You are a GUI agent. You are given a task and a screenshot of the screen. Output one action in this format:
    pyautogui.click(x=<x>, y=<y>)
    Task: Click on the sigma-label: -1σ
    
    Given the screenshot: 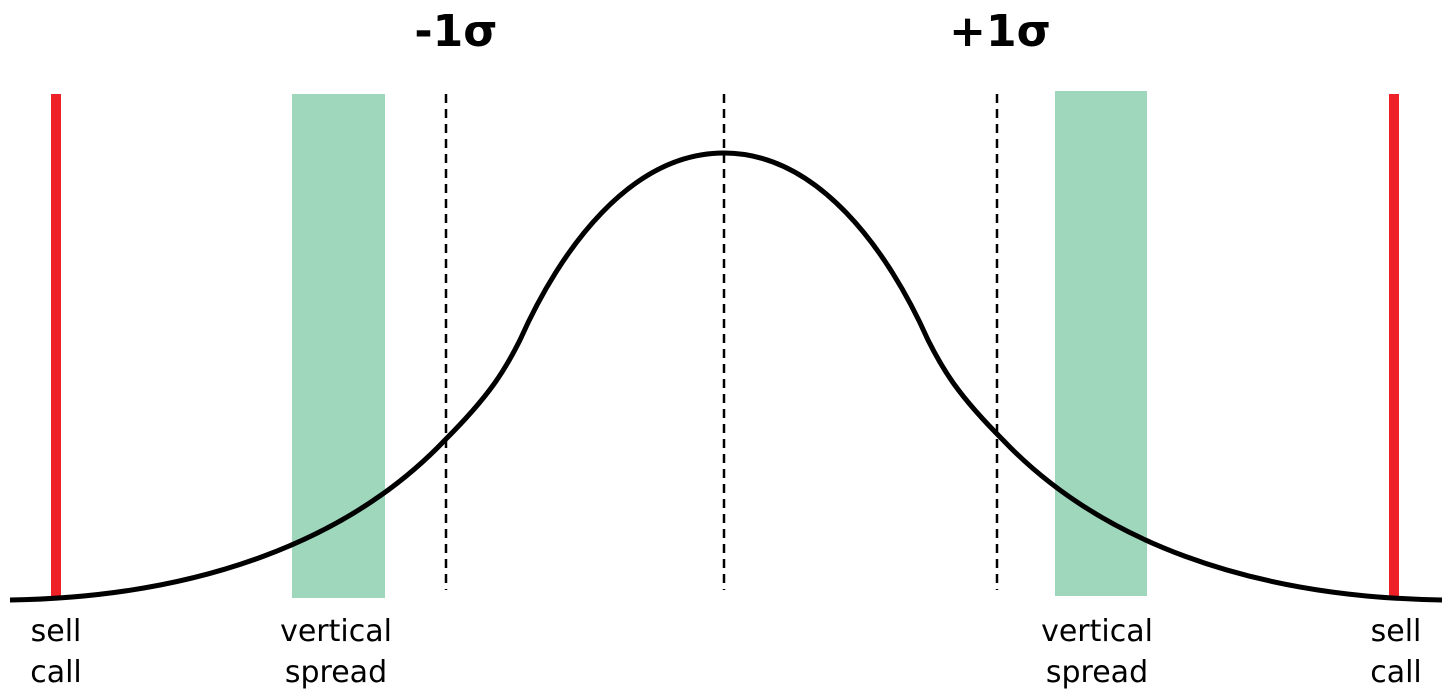 What is the action you would take?
    pyautogui.click(x=455, y=31)
    